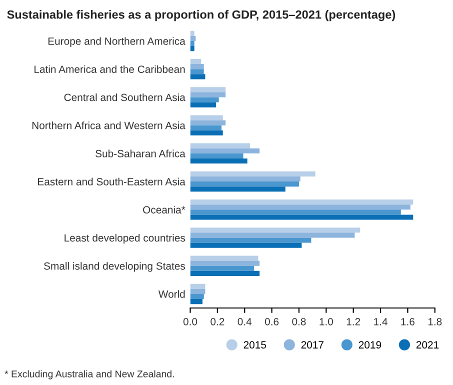 This screenshot has width=453, height=385. What do you see at coordinates (299, 322) in the screenshot?
I see `x-tick-label: 0.8` at bounding box center [299, 322].